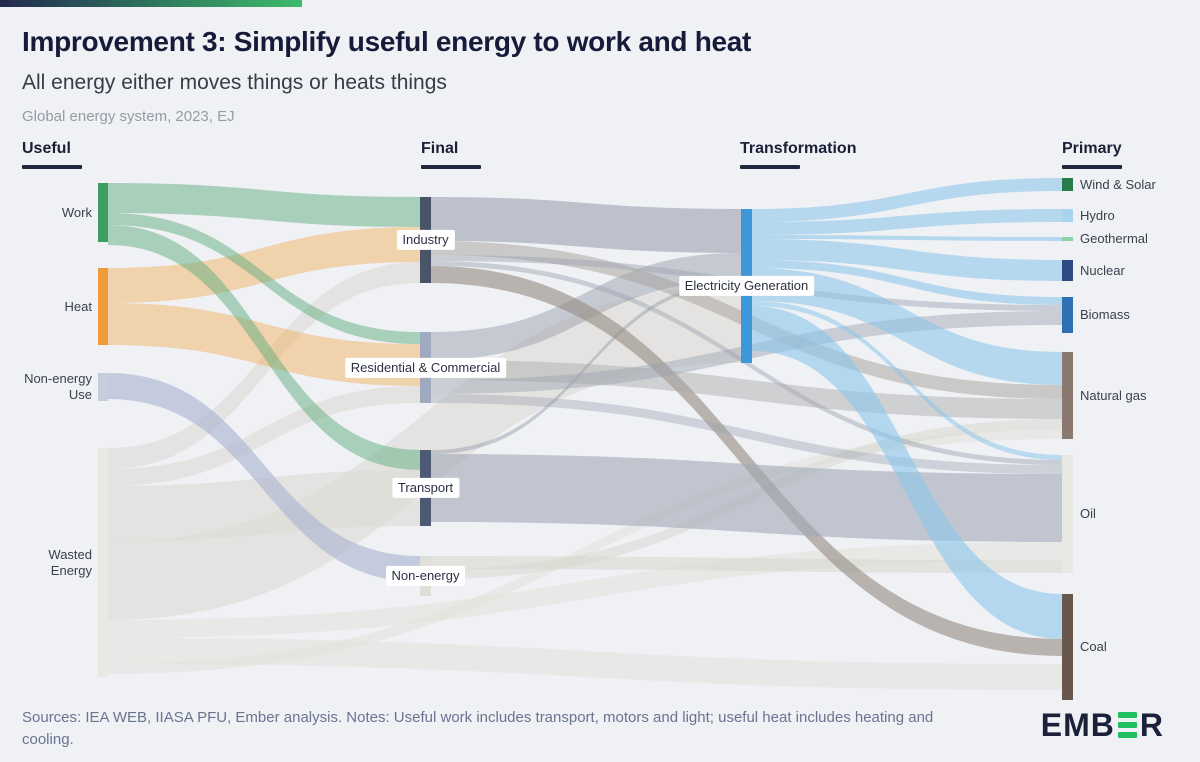 The width and height of the screenshot is (1200, 762). Describe the element at coordinates (1093, 646) in the screenshot. I see `node-label-coal: Coal` at that location.